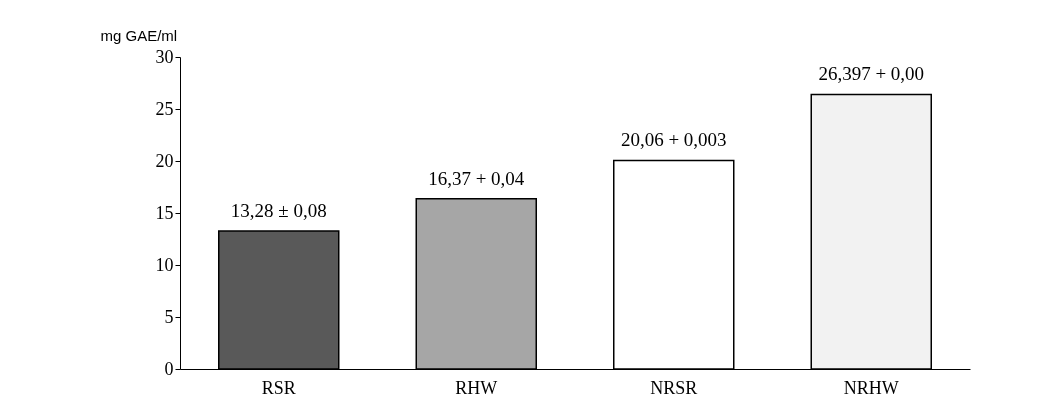  What do you see at coordinates (164, 108) in the screenshot?
I see `y-tick-label: 25` at bounding box center [164, 108].